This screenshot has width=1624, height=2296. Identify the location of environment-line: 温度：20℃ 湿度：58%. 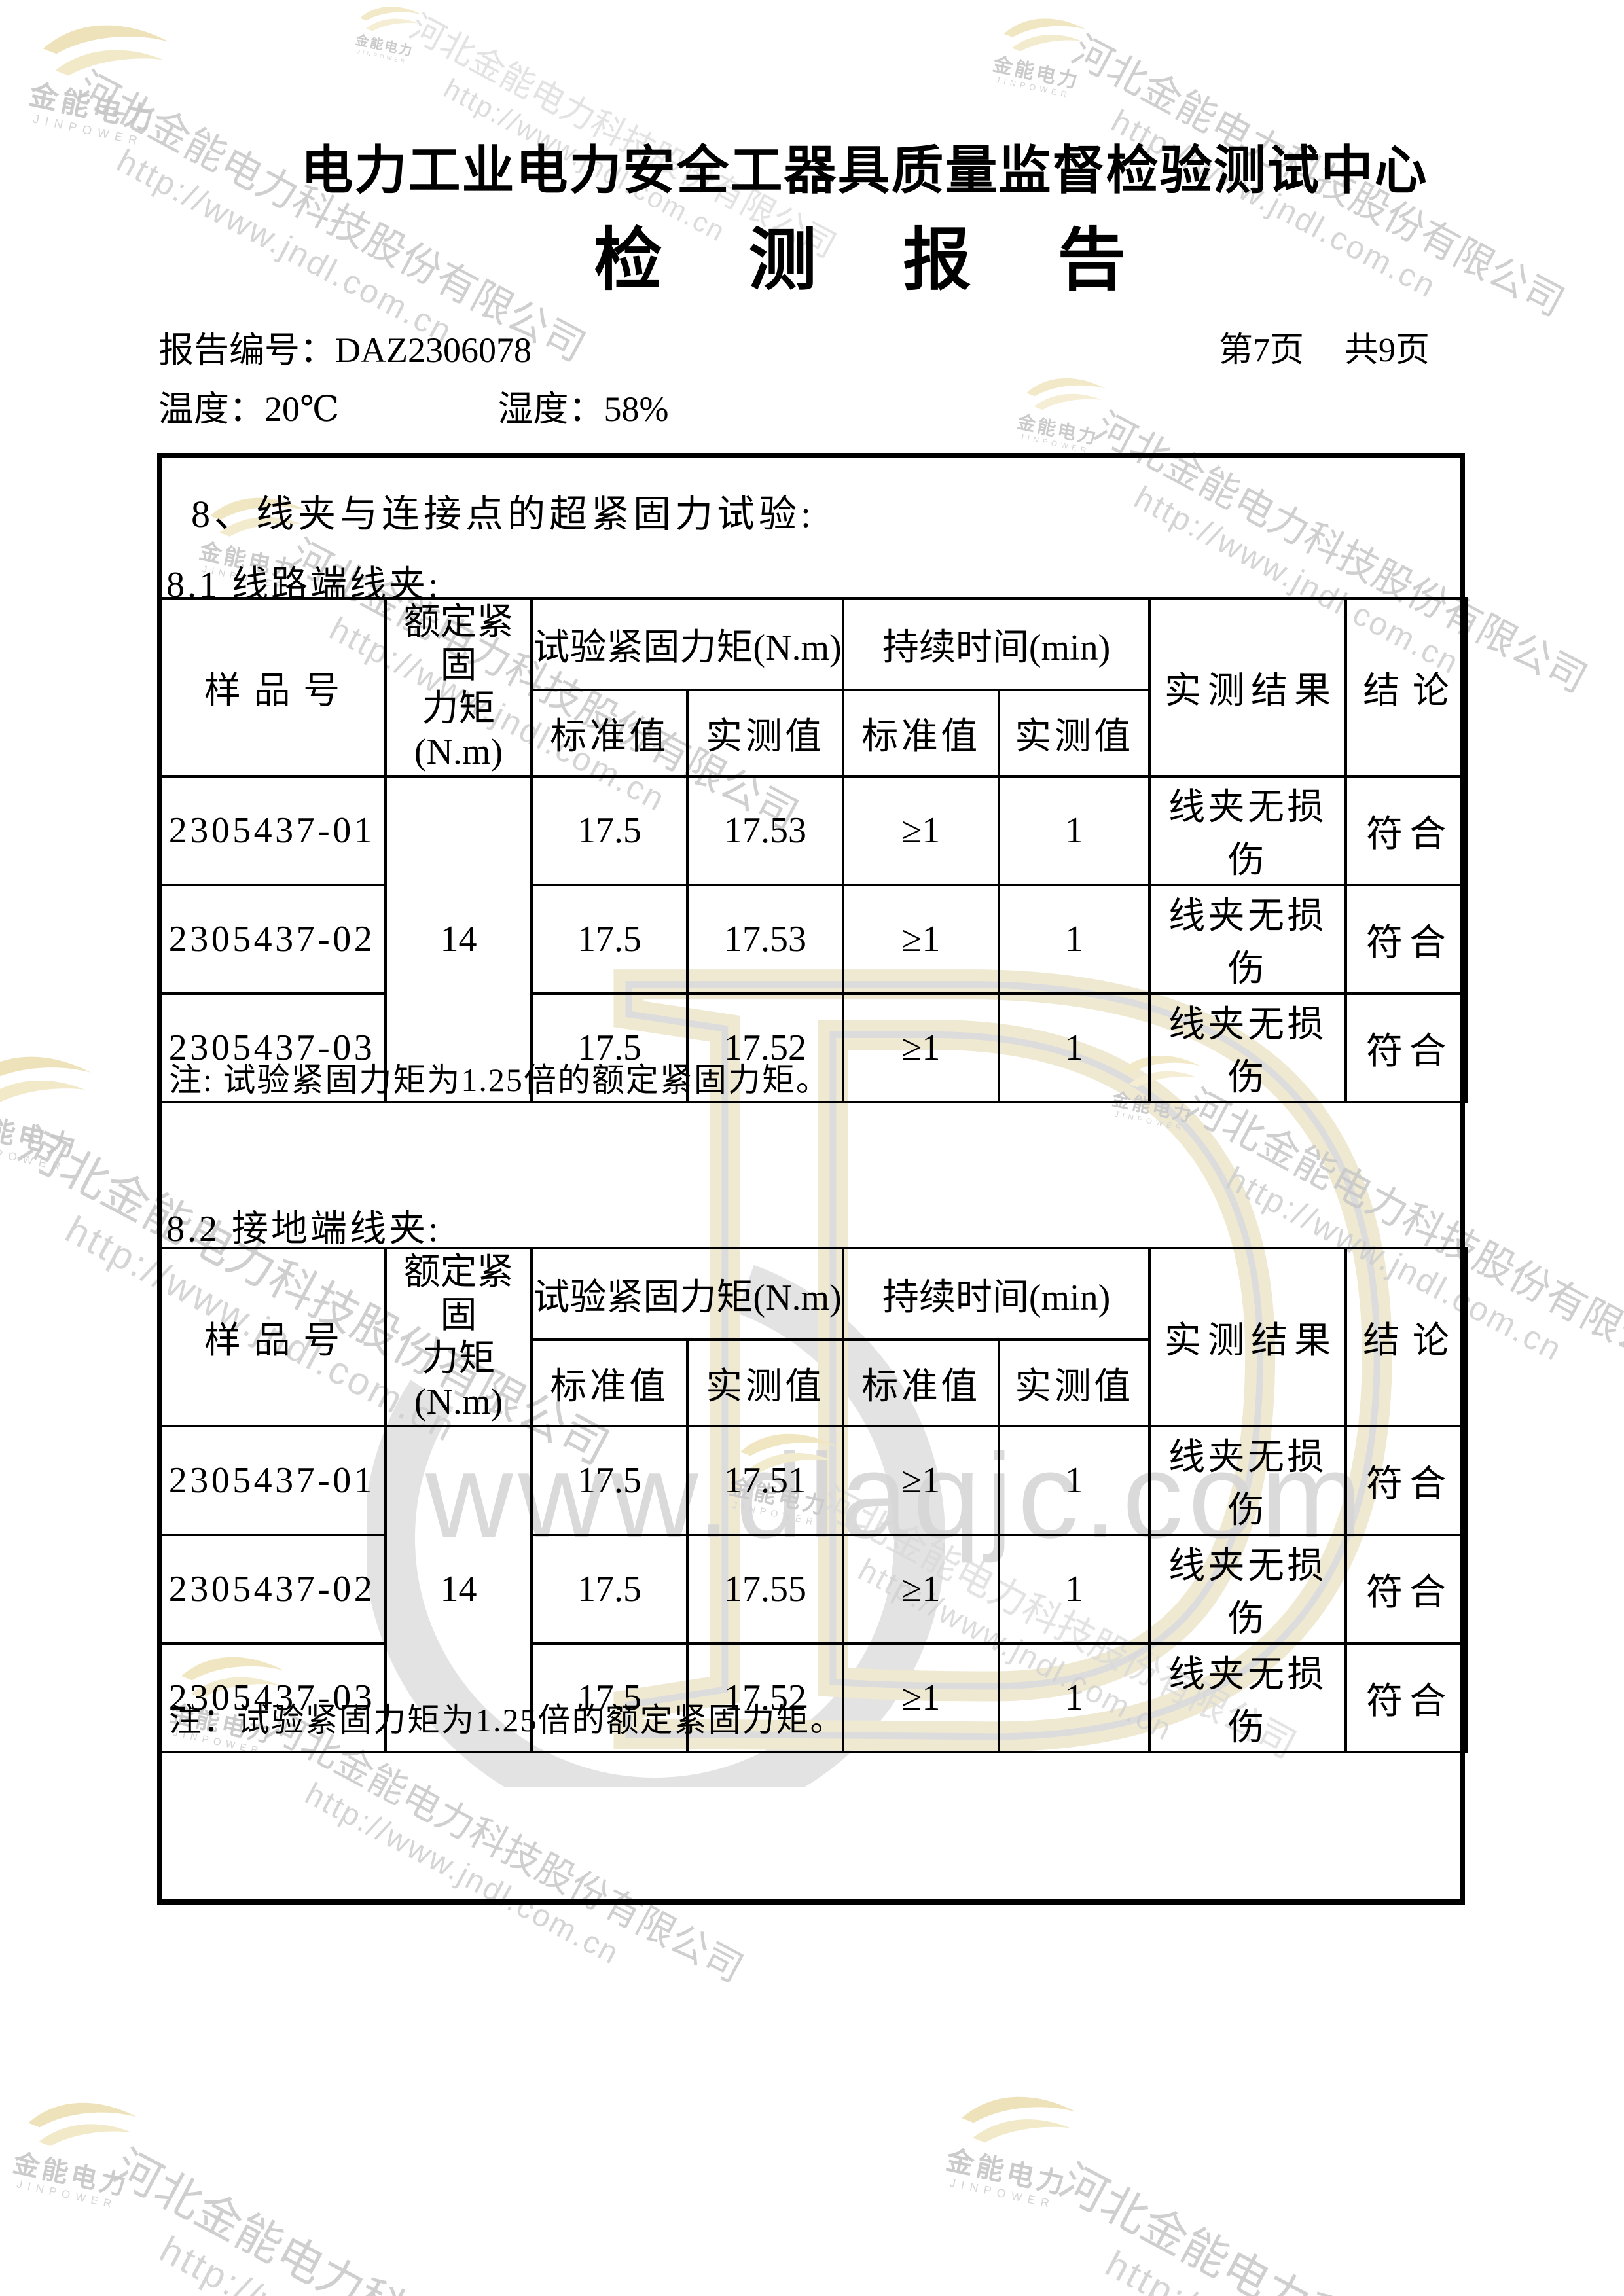
(413, 405).